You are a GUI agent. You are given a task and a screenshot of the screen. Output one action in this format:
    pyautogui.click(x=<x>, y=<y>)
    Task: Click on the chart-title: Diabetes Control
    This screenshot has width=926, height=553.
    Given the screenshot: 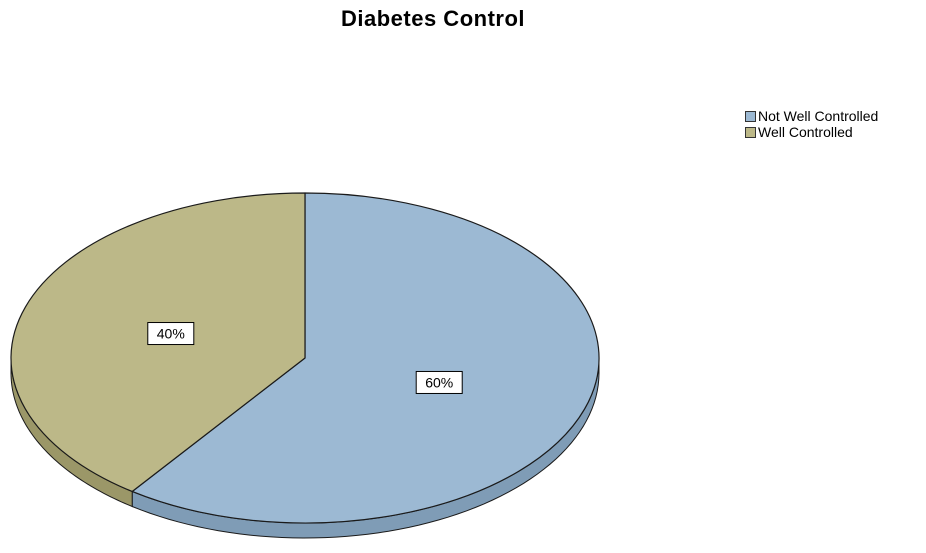 What is the action you would take?
    pyautogui.click(x=433, y=18)
    